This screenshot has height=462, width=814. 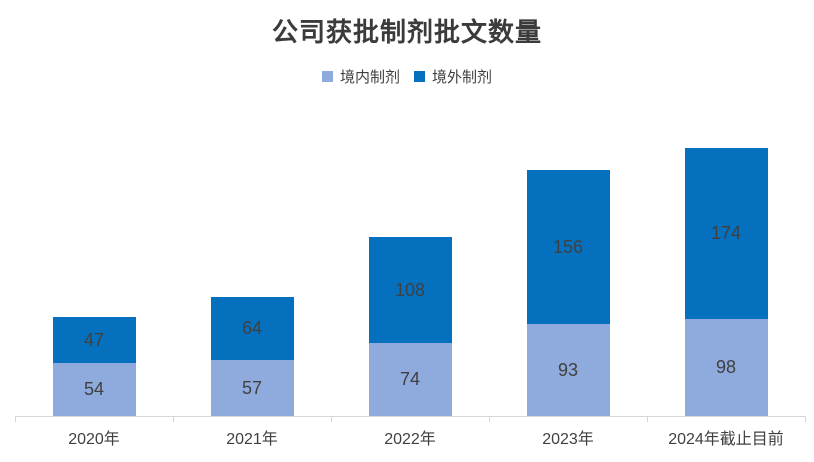 What do you see at coordinates (410, 416) in the screenshot?
I see `x-axis-line` at bounding box center [410, 416].